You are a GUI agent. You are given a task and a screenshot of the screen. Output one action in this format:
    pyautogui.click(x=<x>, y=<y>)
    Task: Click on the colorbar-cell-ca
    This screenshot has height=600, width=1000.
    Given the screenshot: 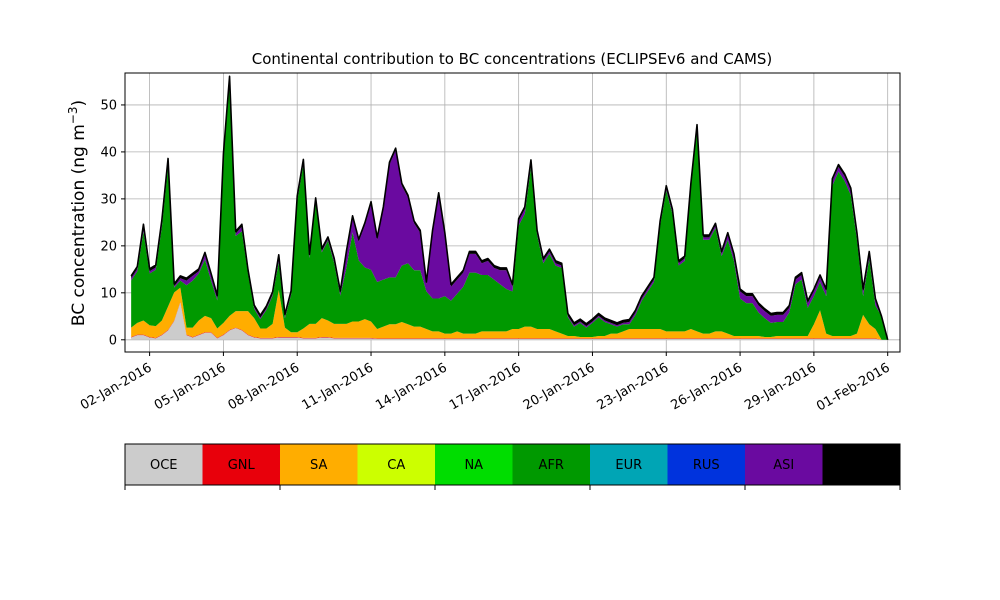 What is the action you would take?
    pyautogui.click(x=396, y=464)
    